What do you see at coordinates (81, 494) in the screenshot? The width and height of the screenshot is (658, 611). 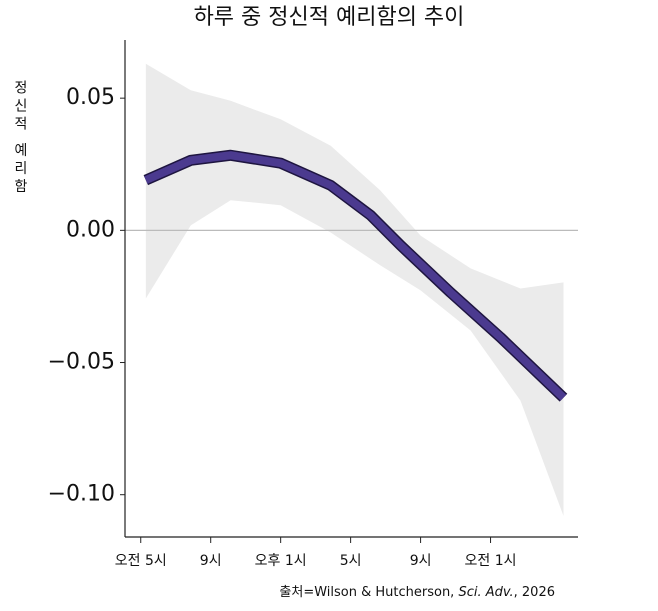 I see `y-tick-label: −0.10` at bounding box center [81, 494].